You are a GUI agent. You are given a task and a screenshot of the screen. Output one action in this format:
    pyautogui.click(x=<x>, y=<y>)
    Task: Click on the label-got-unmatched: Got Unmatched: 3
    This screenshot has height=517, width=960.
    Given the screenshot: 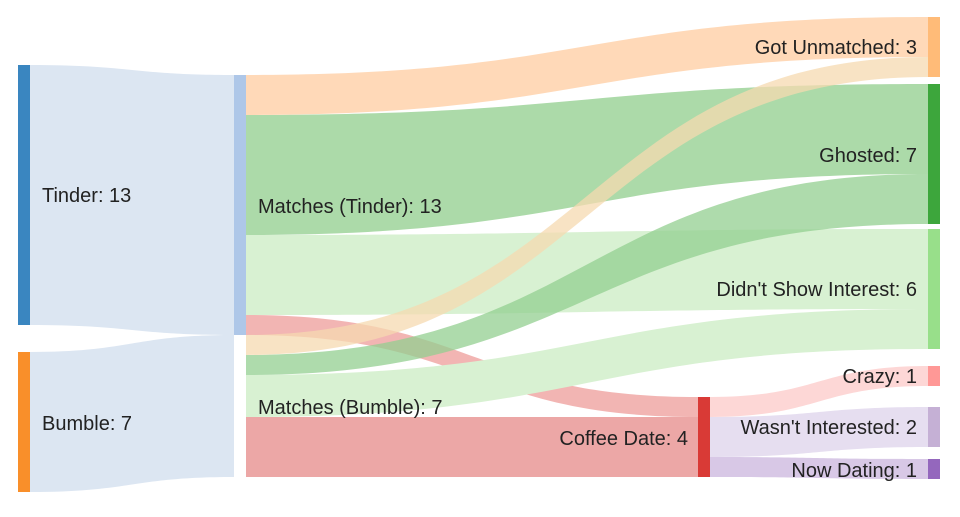 What is the action you would take?
    pyautogui.click(x=836, y=48)
    